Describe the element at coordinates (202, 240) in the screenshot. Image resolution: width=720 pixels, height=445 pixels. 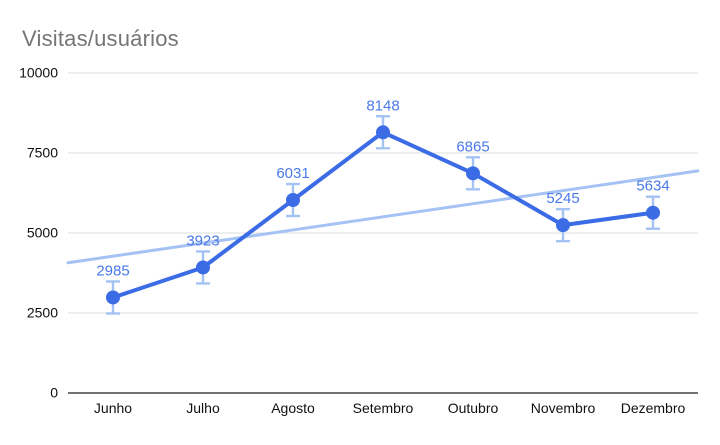
I see `data-label: 3923` at that location.